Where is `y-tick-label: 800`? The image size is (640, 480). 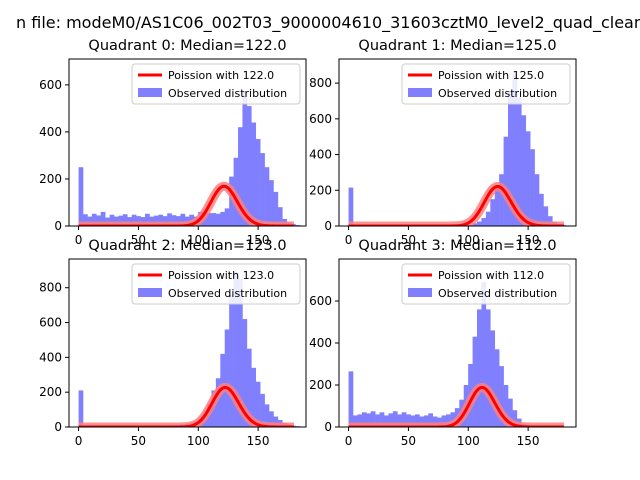
y-tick-label: 800 is located at coordinates (320, 83).